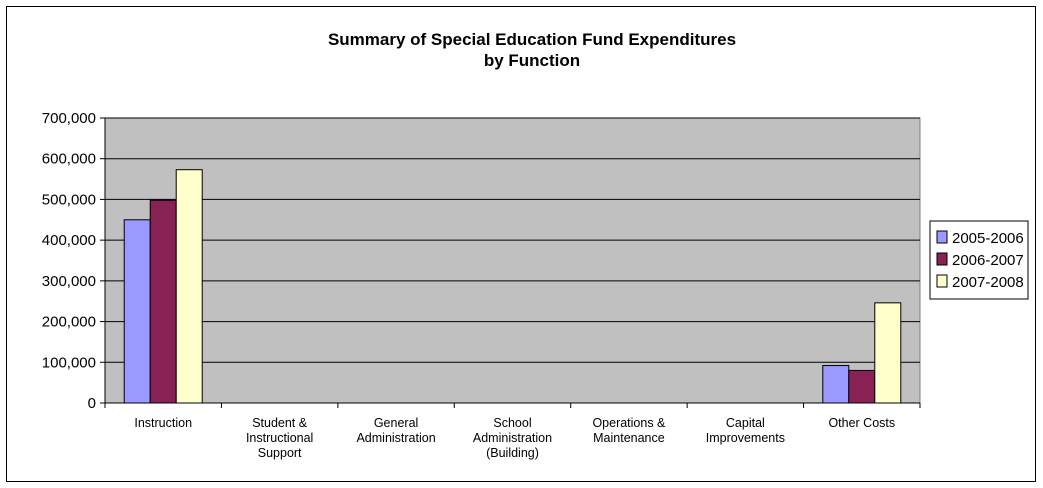 This screenshot has height=488, width=1043. I want to click on x-category-label: Support, so click(280, 453).